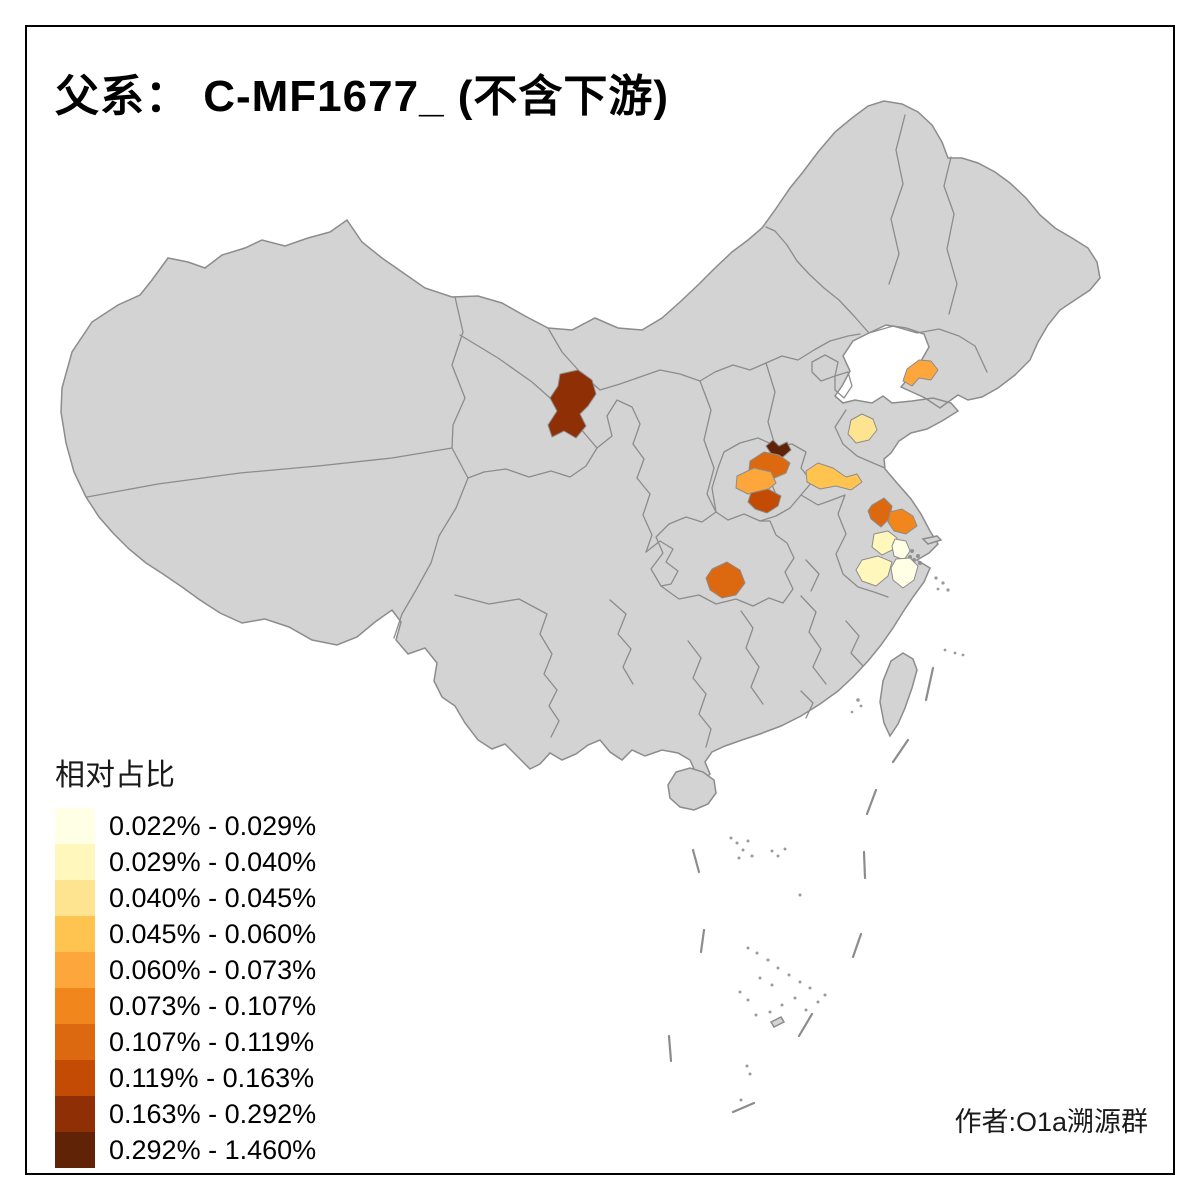 Image resolution: width=1200 pixels, height=1200 pixels. What do you see at coordinates (213, 861) in the screenshot?
I see `legend-label: 0.029% - 0.040%` at bounding box center [213, 861].